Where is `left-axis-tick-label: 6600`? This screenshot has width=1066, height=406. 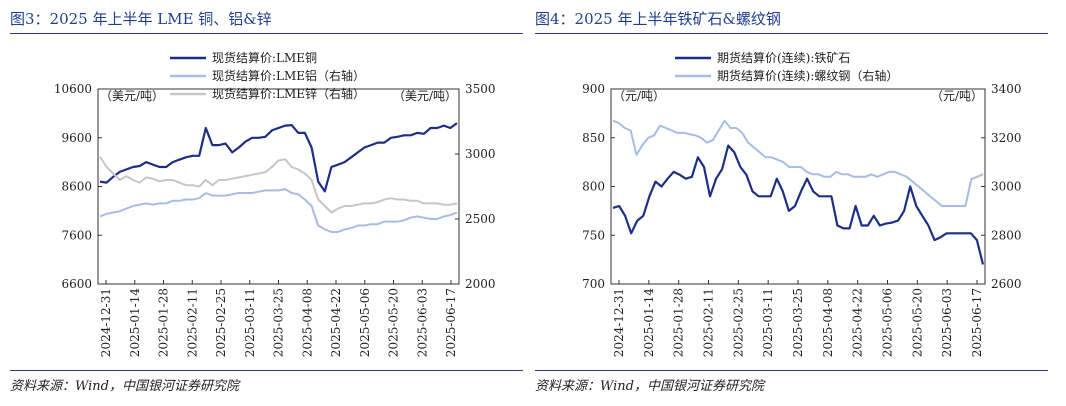
left-axis-tick-label: 6600 is located at coordinates (76, 284).